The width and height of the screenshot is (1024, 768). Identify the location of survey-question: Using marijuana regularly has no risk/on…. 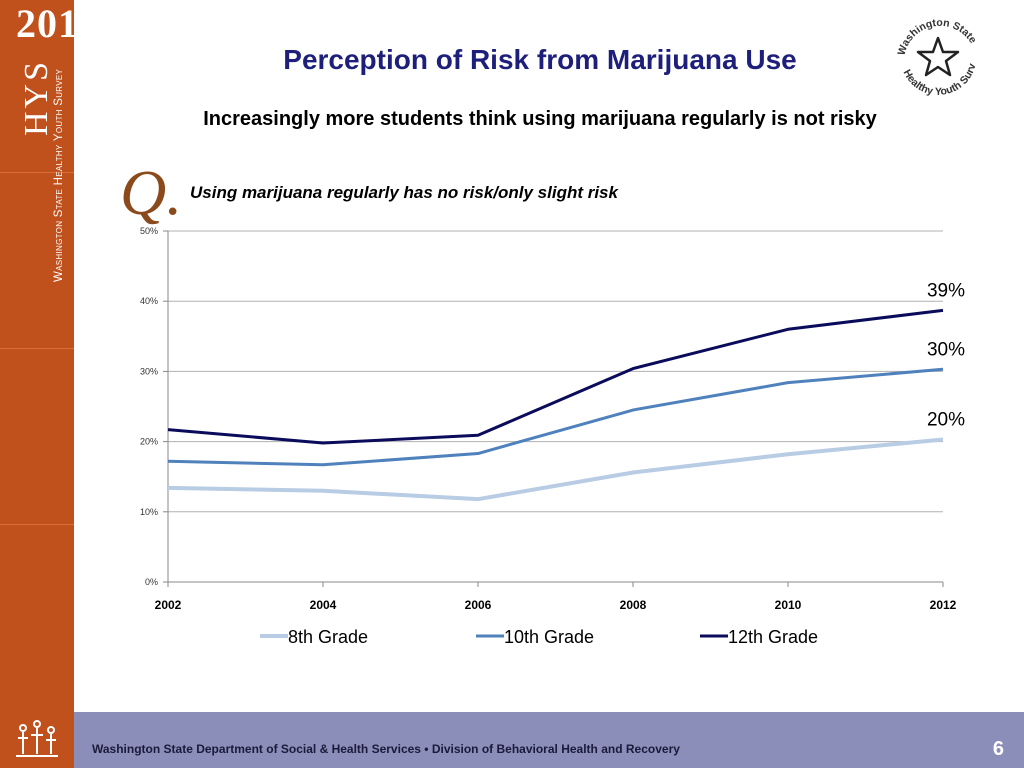
(404, 192).